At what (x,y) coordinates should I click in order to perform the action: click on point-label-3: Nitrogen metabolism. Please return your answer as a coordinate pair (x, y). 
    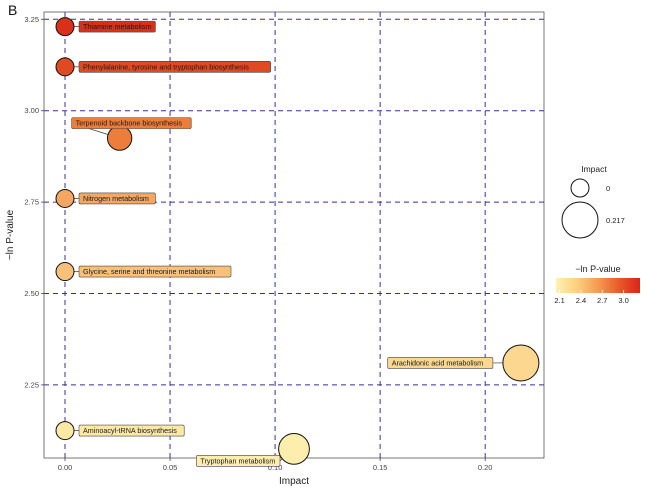
    Looking at the image, I should click on (116, 198).